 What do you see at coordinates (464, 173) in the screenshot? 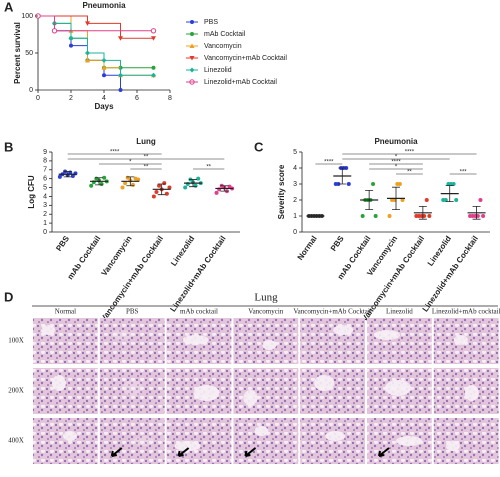
I see `significance: ***` at bounding box center [464, 173].